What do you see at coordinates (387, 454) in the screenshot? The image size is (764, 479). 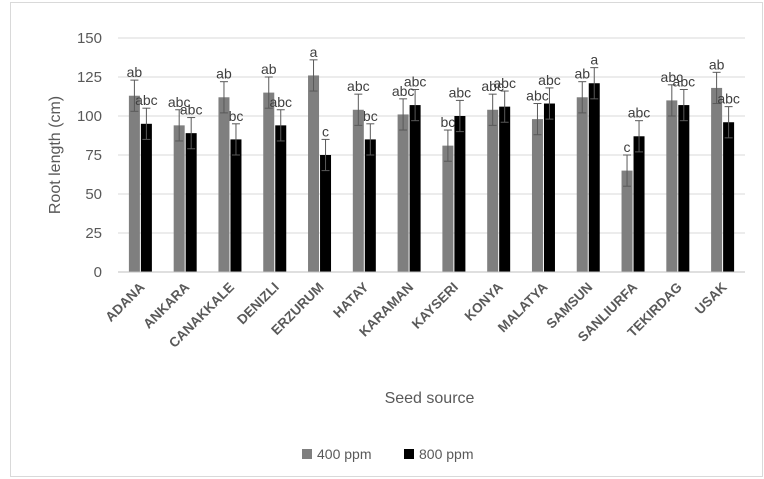 I see `legend: 400 ppm 800 ppm` at bounding box center [387, 454].